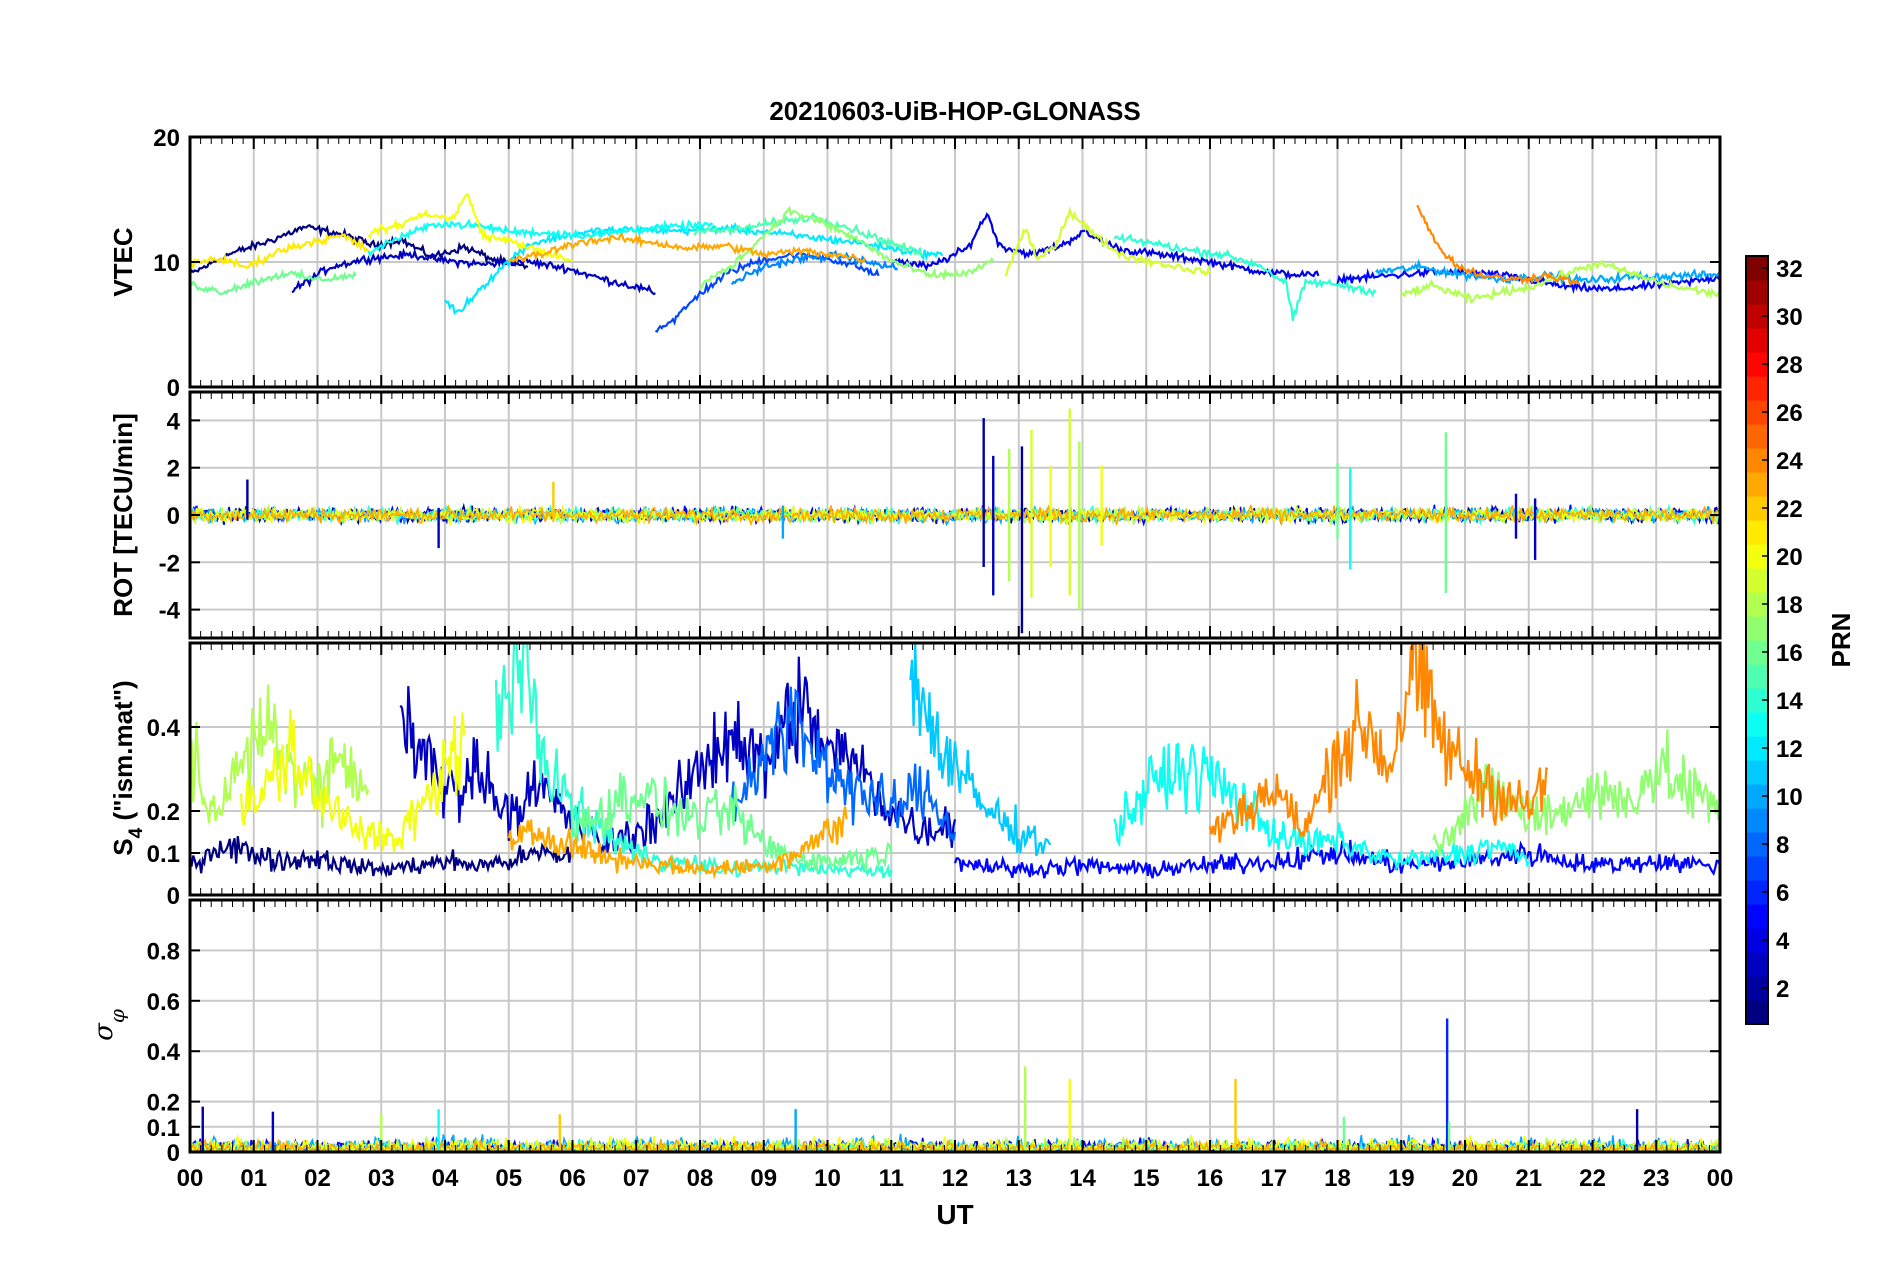  Describe the element at coordinates (1841, 640) in the screenshot. I see `colorbar-label: PRN` at that location.